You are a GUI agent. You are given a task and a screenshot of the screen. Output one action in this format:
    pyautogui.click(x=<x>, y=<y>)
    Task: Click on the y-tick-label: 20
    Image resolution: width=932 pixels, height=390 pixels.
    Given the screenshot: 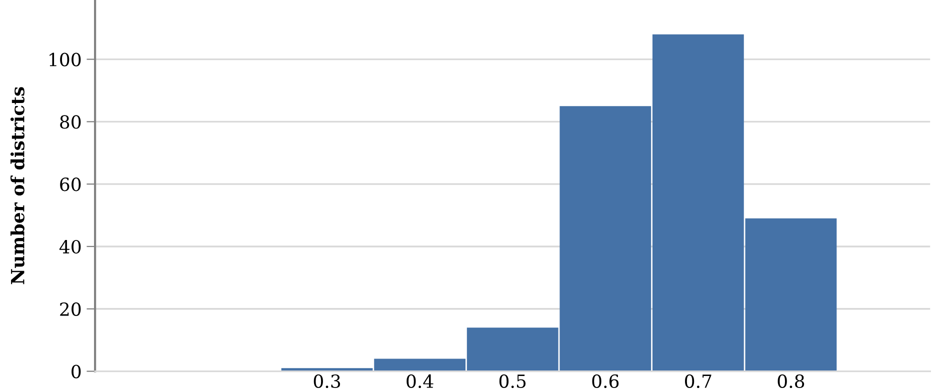 What is the action you would take?
    pyautogui.click(x=70, y=309)
    